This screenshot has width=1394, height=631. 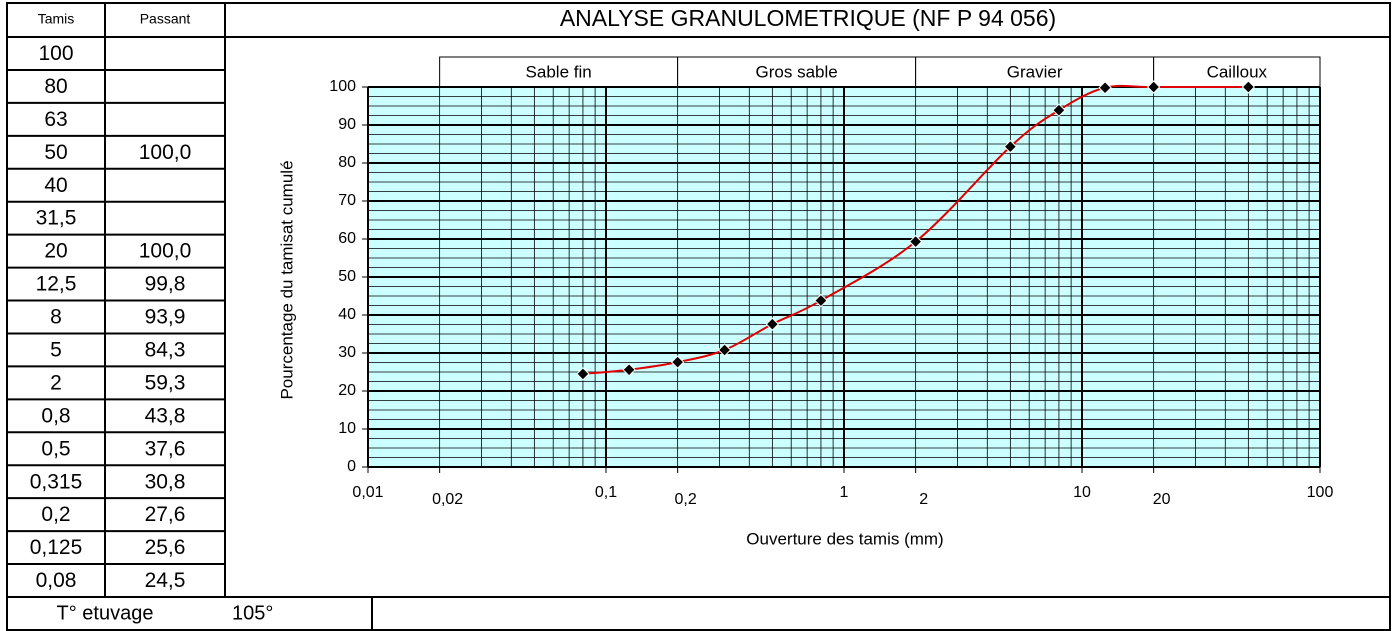 What do you see at coordinates (347, 200) in the screenshot?
I see `y-tick-label: 70` at bounding box center [347, 200].